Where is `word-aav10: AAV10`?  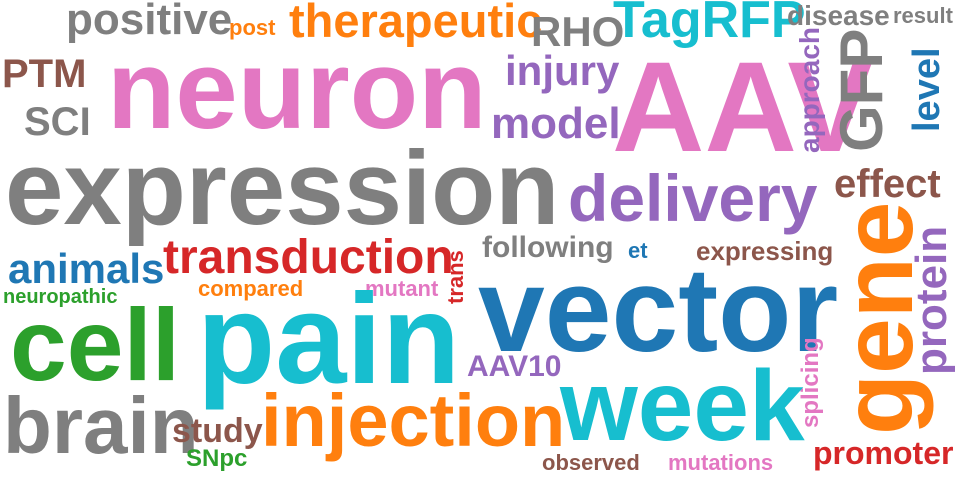 word-aav10: AAV10 is located at coordinates (514, 366).